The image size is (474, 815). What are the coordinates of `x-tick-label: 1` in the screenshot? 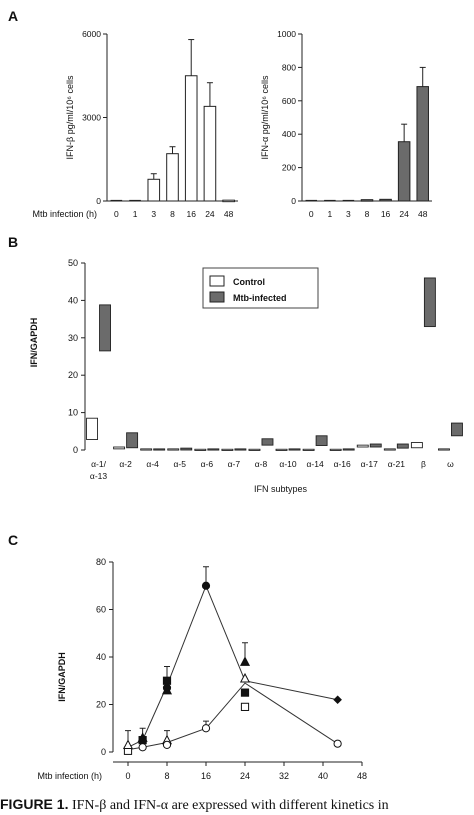 It's located at (329, 214).